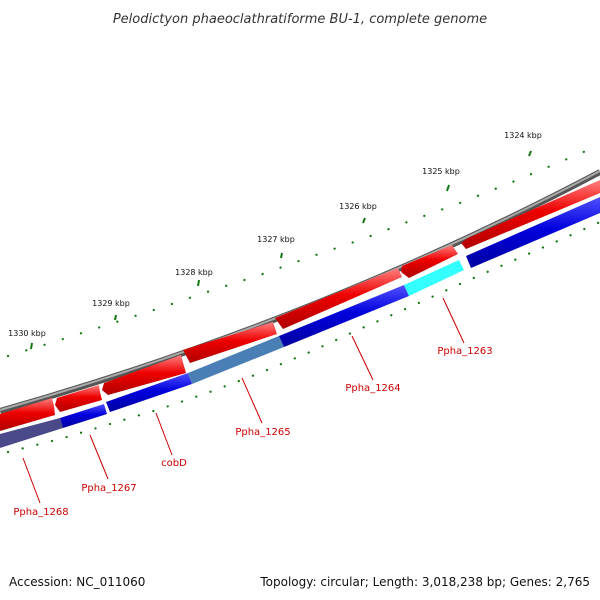  Describe the element at coordinates (40, 512) in the screenshot. I see `gene-label: Ppha_1268` at that location.